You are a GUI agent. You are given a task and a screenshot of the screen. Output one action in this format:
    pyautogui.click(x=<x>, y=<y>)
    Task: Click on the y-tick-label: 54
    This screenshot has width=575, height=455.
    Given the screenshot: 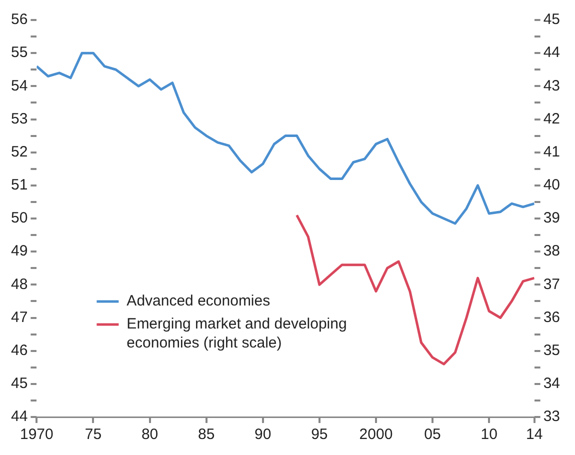 What is the action you would take?
    pyautogui.click(x=19, y=85)
    